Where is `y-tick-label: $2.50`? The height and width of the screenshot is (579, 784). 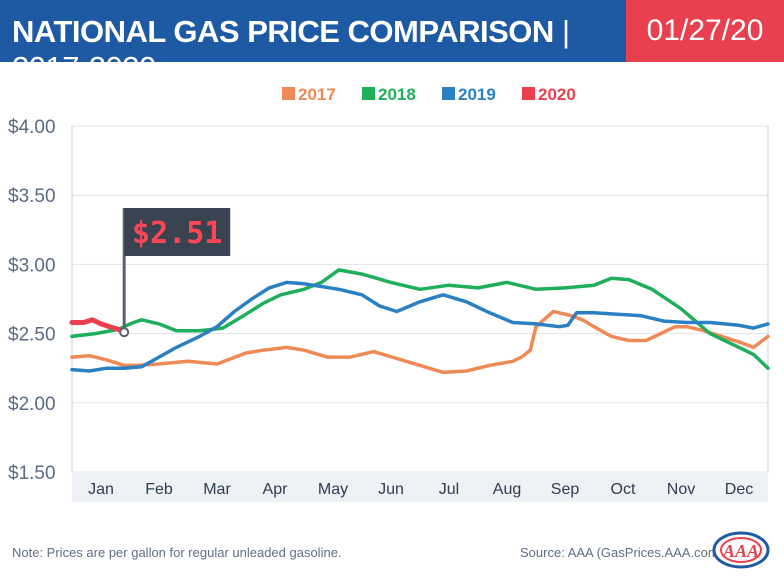
y-tick-label: $2.50 is located at coordinates (32, 335).